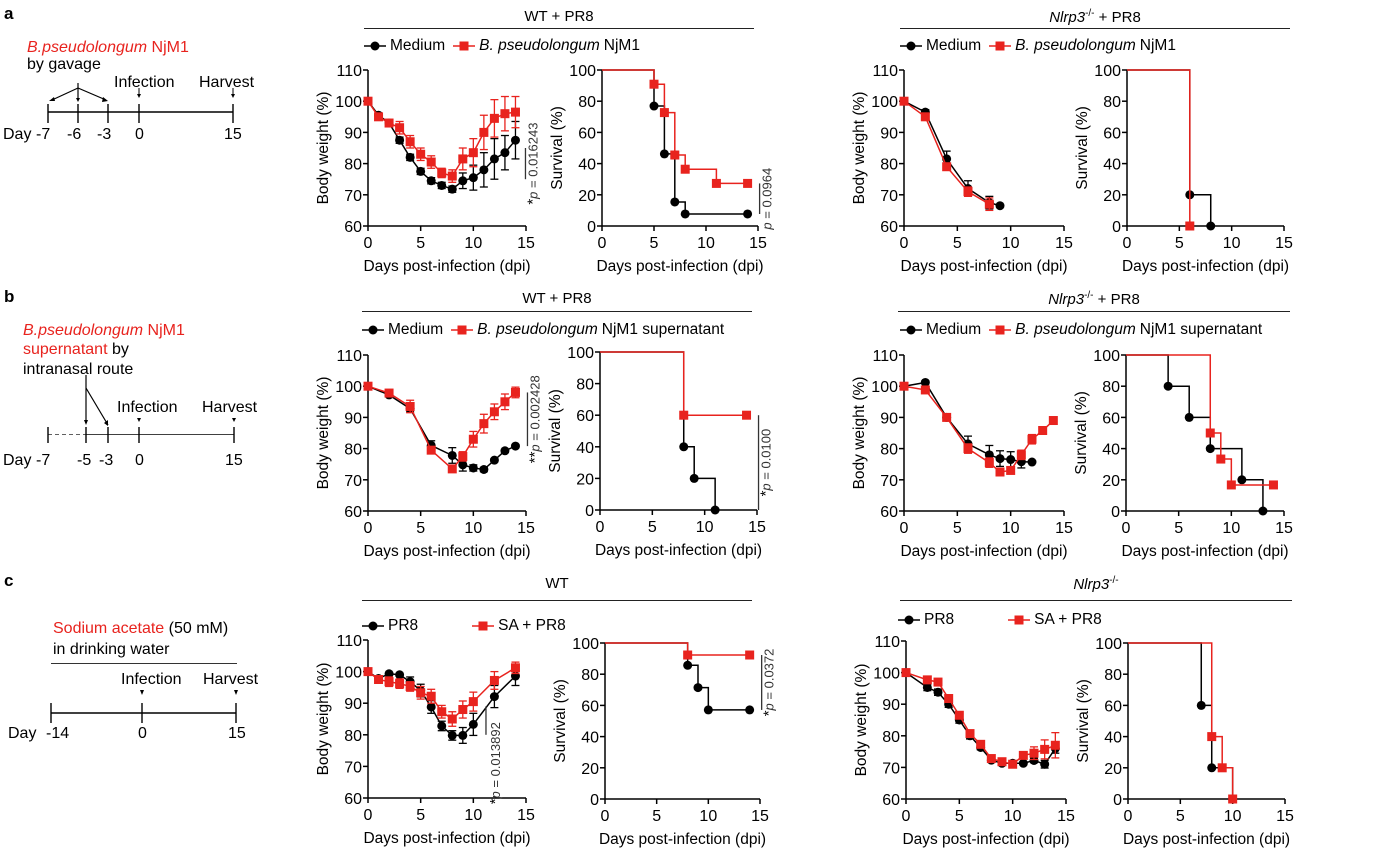  I want to click on significance-stars: **, so click(534, 457).